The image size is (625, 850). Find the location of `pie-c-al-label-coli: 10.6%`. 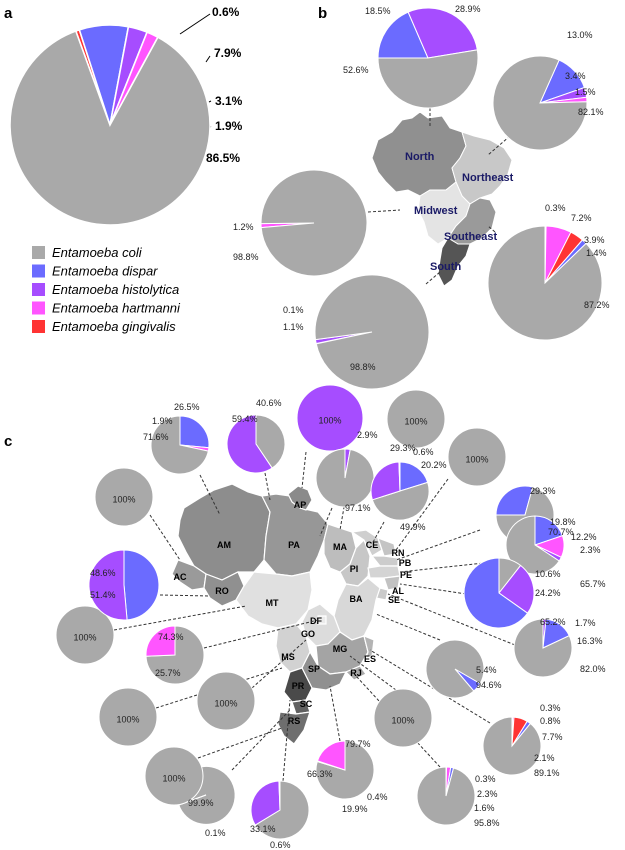

pie-c-al-label-coli: 10.6% is located at coordinates (548, 574).